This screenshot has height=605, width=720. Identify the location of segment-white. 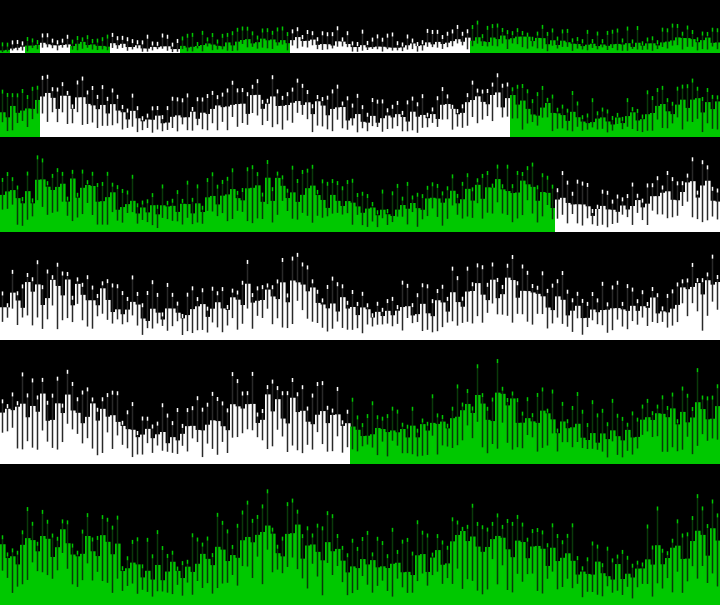
(145, 42).